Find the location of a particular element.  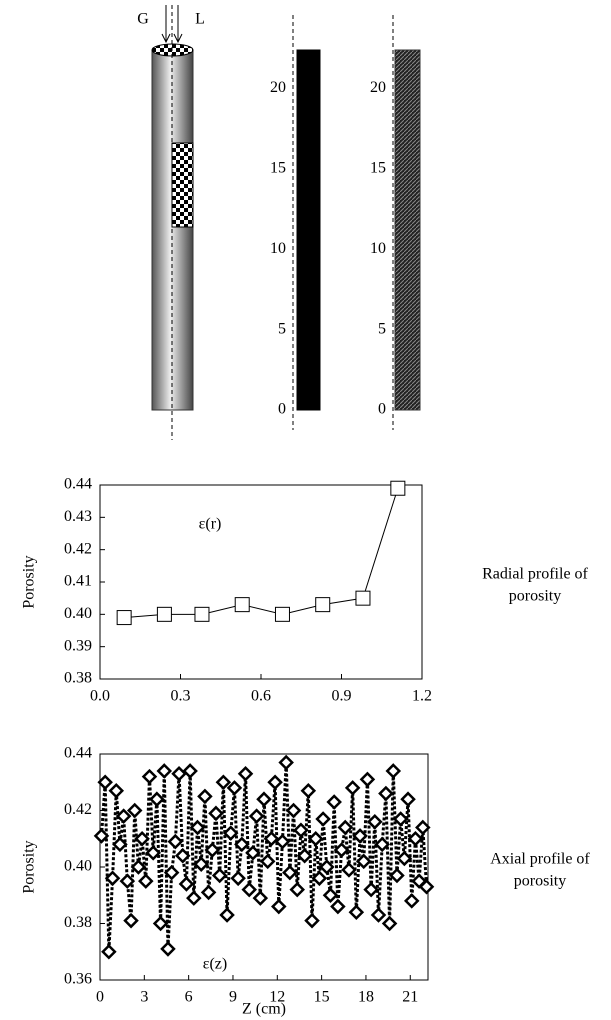

x-tick-label: 0.6 is located at coordinates (261, 696).